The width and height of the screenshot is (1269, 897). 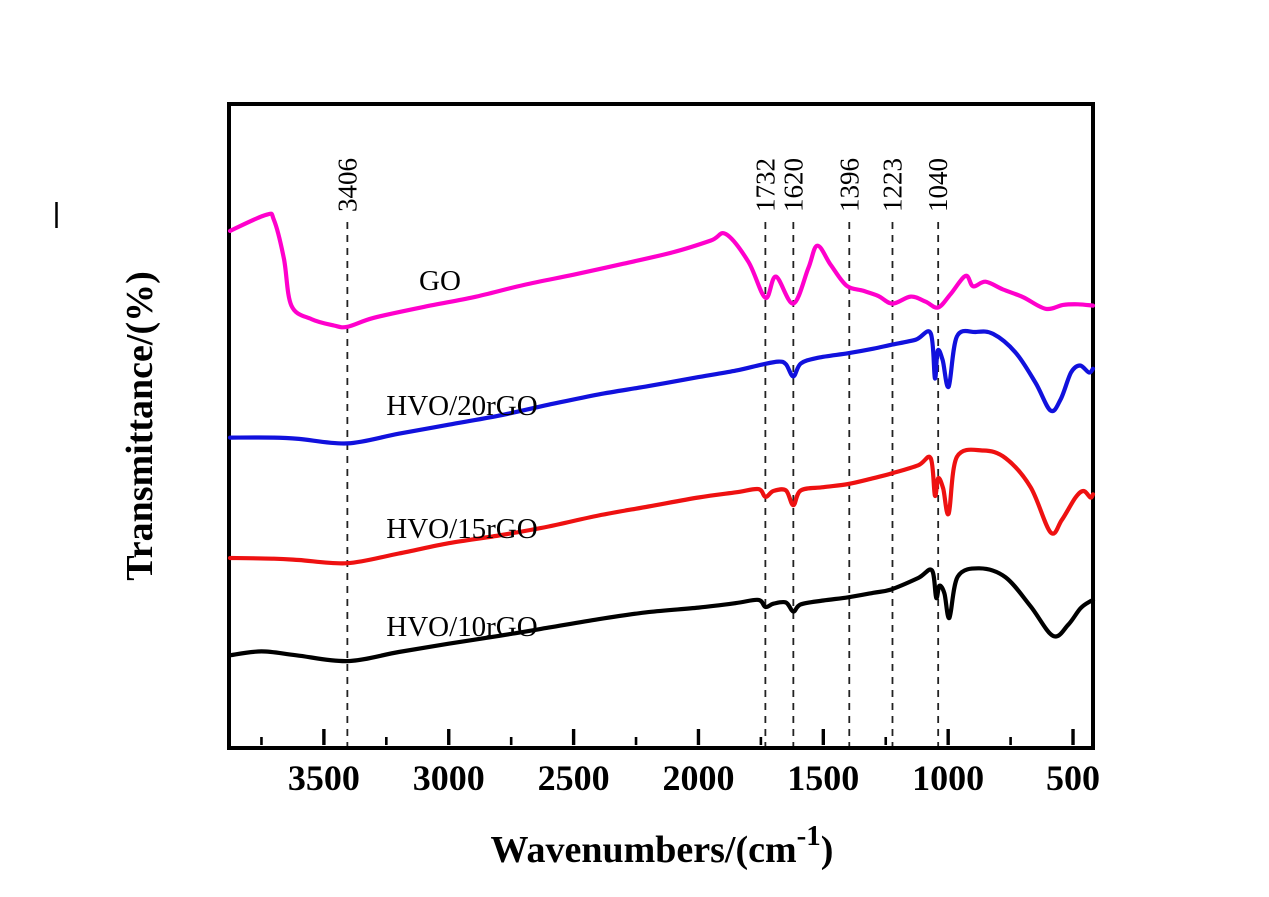 I want to click on curve-label-hvo-15rgo: HVO/15rGO, so click(x=461, y=529).